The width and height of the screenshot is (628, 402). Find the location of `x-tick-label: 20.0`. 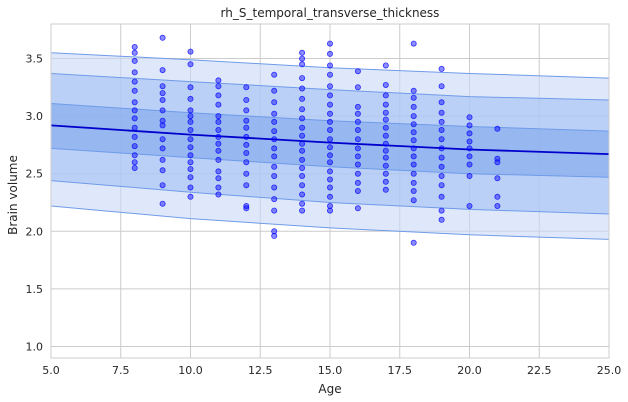

x-tick-label: 20.0 is located at coordinates (469, 370).